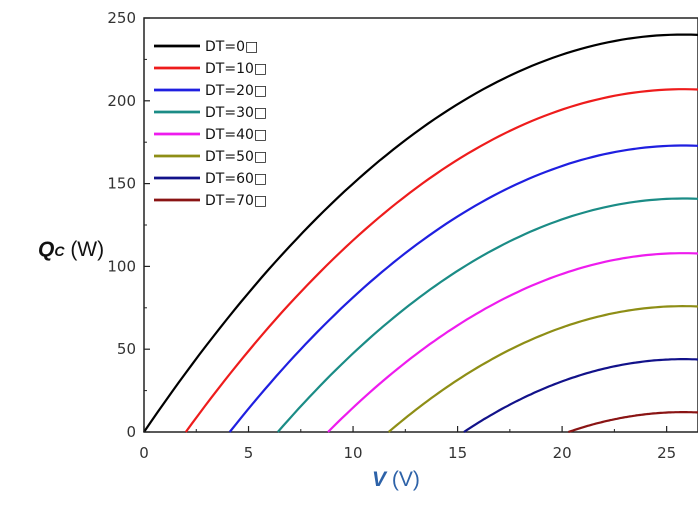 The width and height of the screenshot is (698, 522). What do you see at coordinates (59, 251) in the screenshot?
I see `y-axis-subscript: C` at bounding box center [59, 251].